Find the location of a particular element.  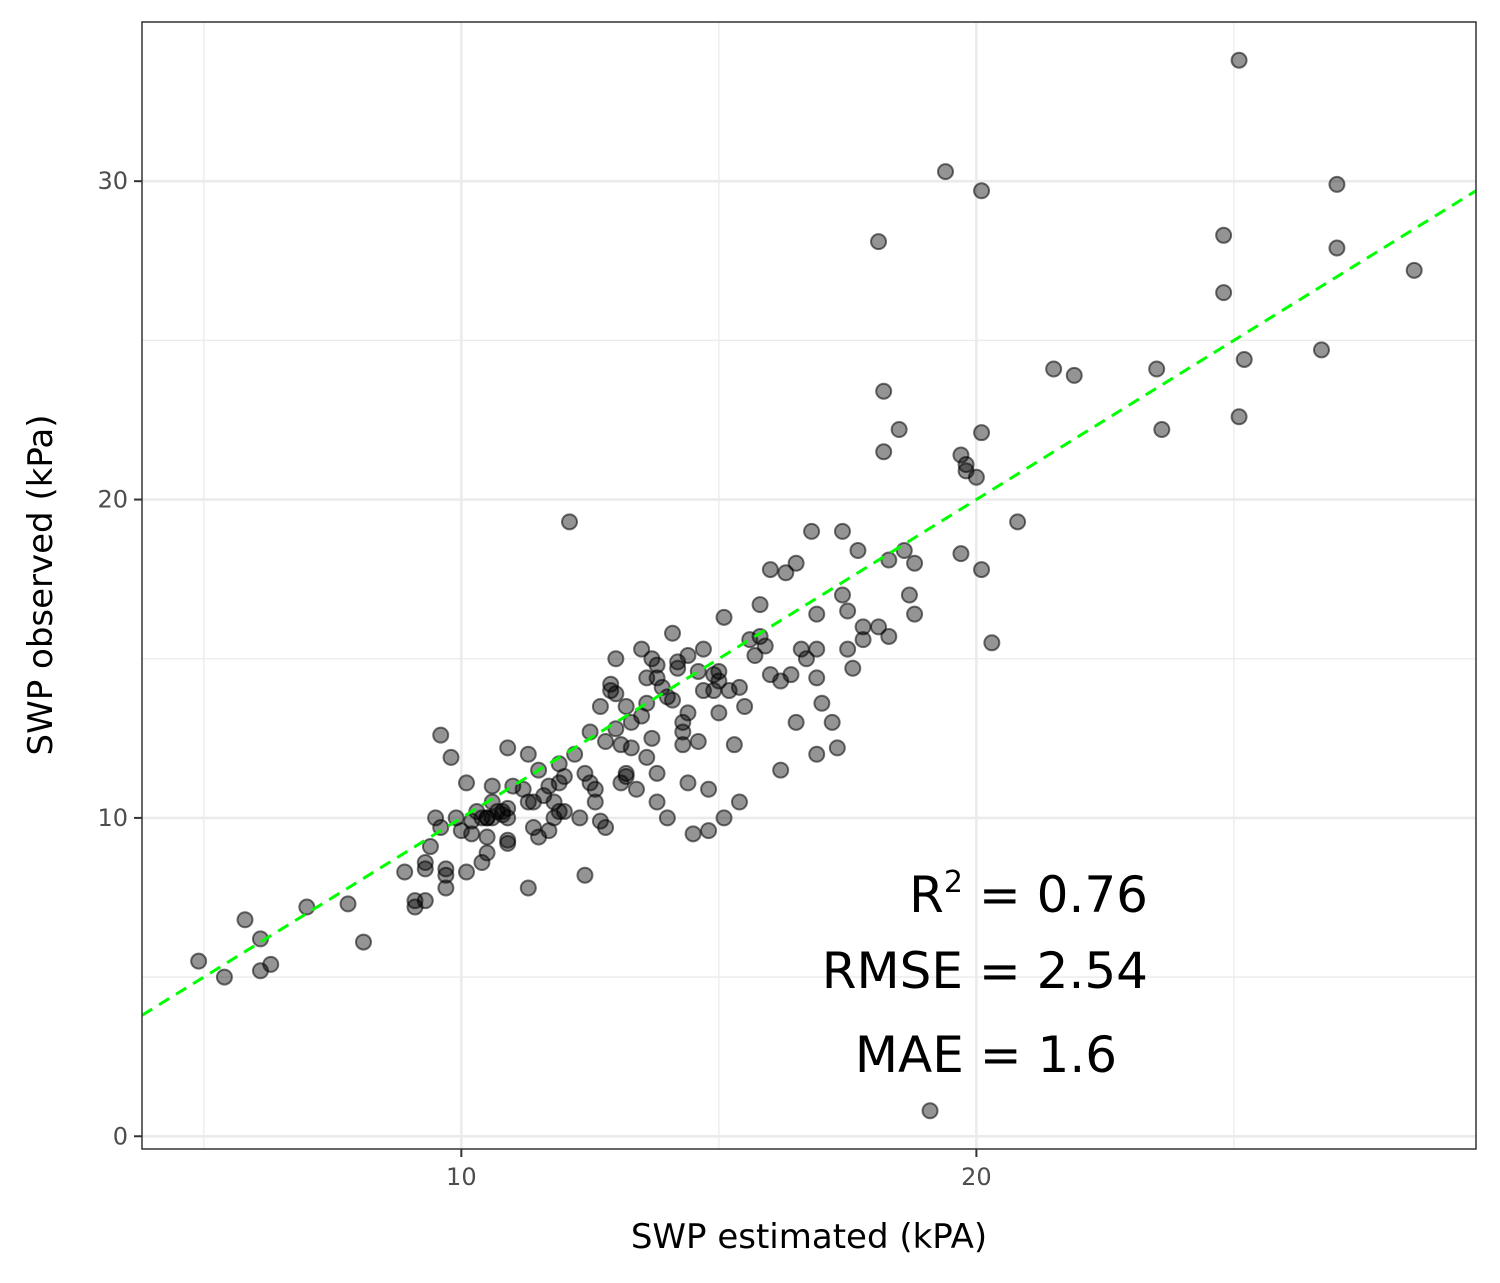

rmse-annotation: RMSE = 2.54 is located at coordinates (985, 971).